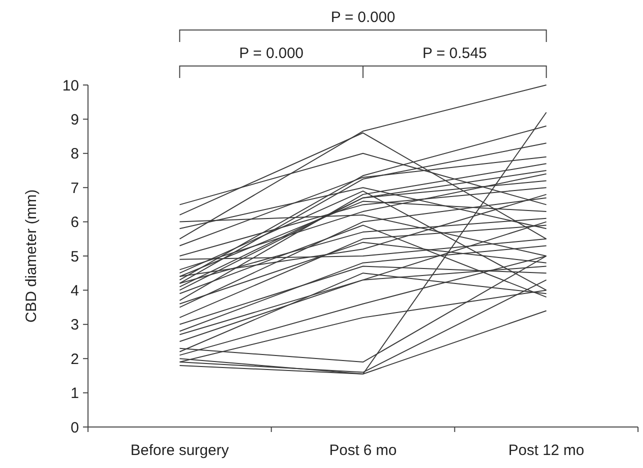 The width and height of the screenshot is (643, 468). I want to click on x-tick-label: Before surgery, so click(180, 450).